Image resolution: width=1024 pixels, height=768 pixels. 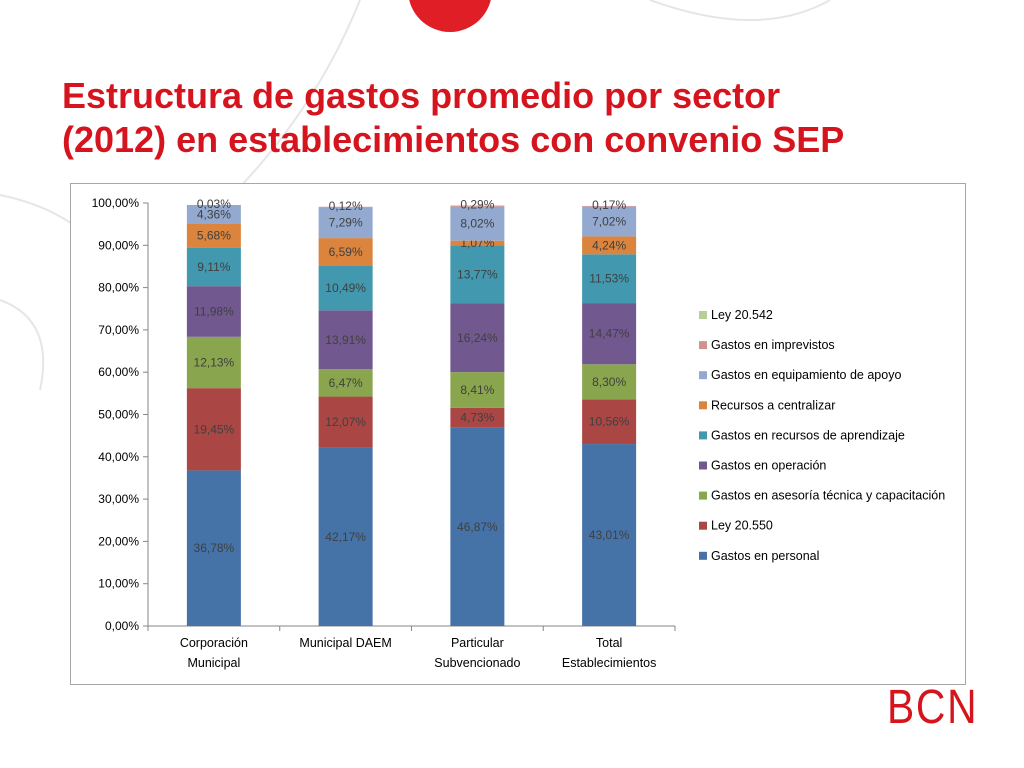 I want to click on data-label: 7,02%, so click(x=609, y=222).